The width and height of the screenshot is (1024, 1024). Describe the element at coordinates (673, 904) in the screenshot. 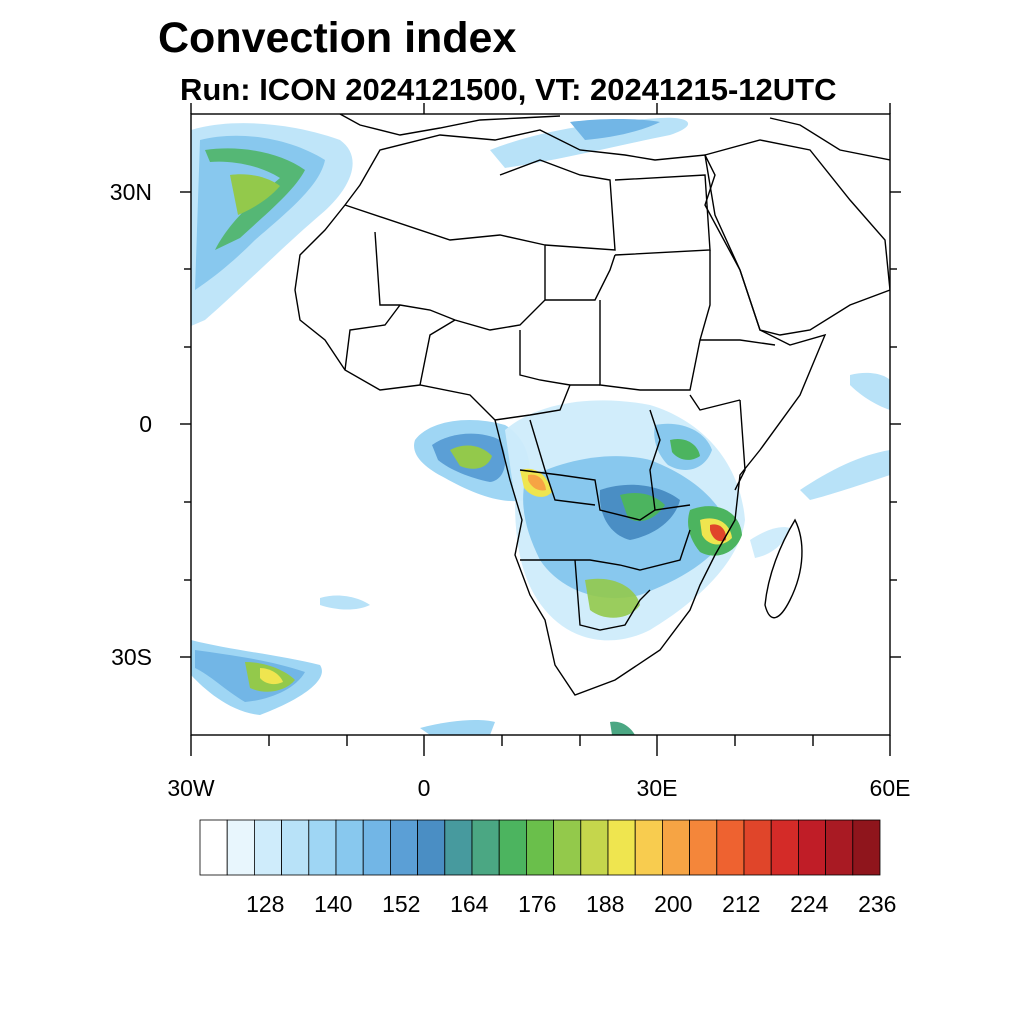

I see `colorbar-tick-label: 200` at that location.